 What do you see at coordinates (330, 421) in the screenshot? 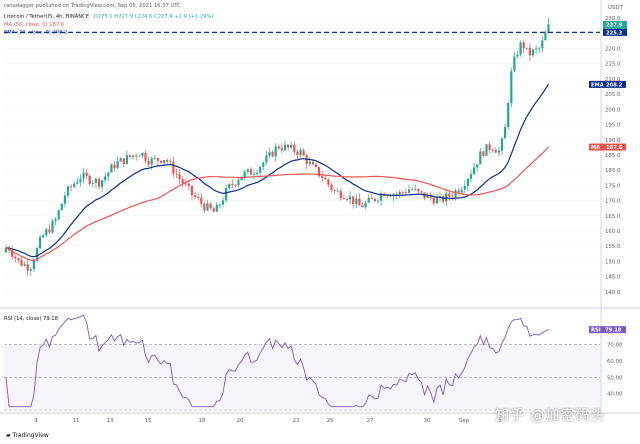
I see `time-tick-label: 25` at bounding box center [330, 421].